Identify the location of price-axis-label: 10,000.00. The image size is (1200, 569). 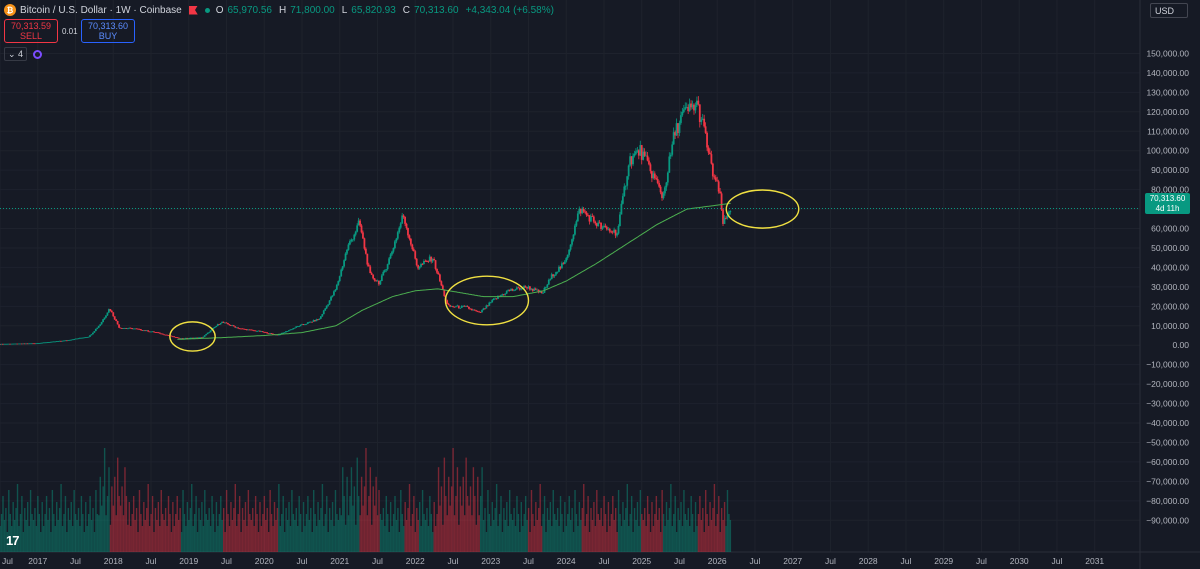
(1170, 326).